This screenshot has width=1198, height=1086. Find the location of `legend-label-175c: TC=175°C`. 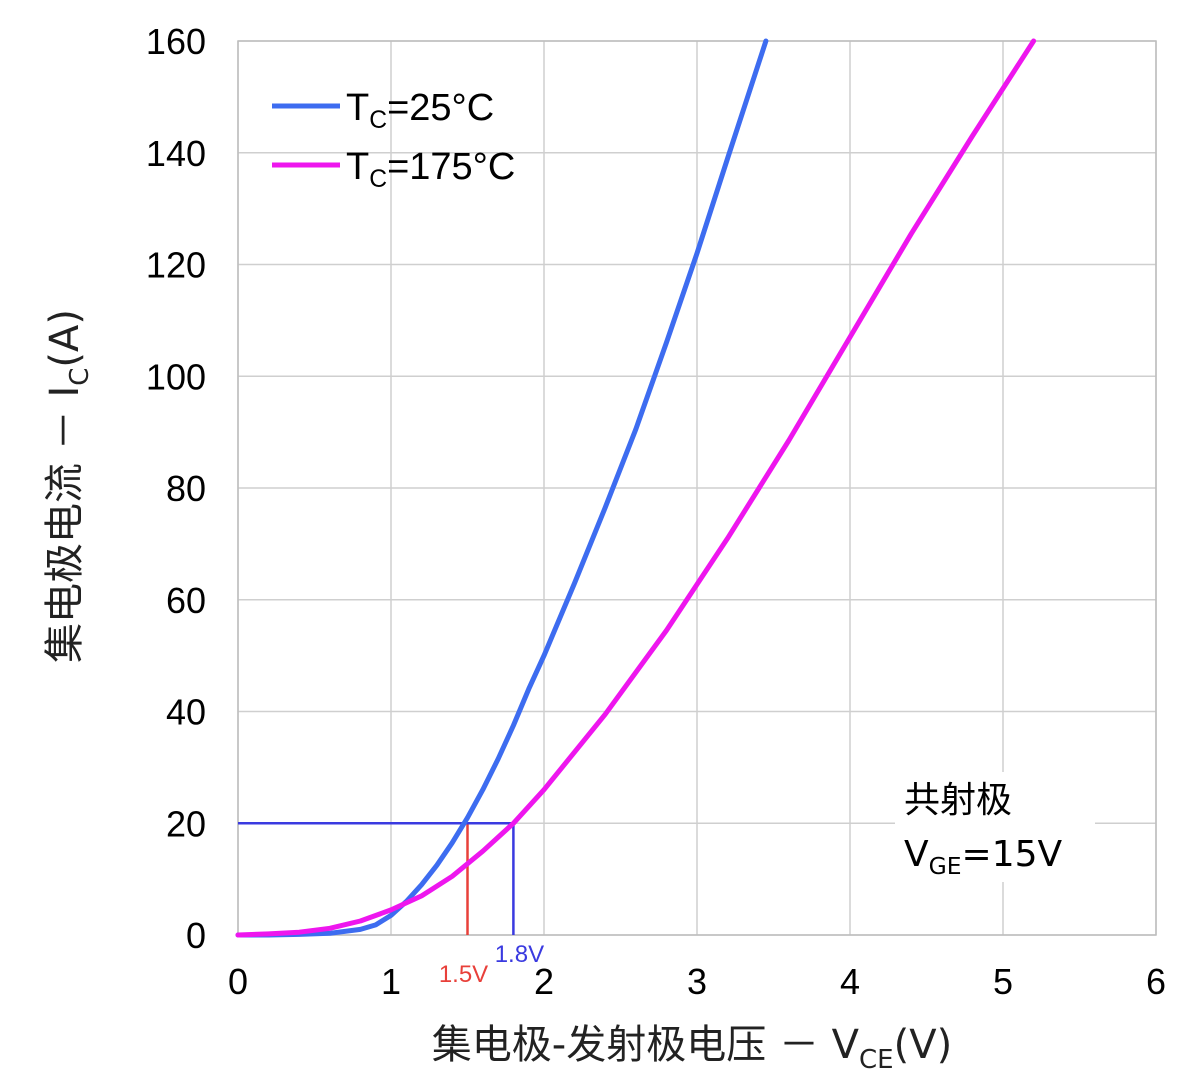

legend-label-175c: TC=175°C is located at coordinates (430, 169).